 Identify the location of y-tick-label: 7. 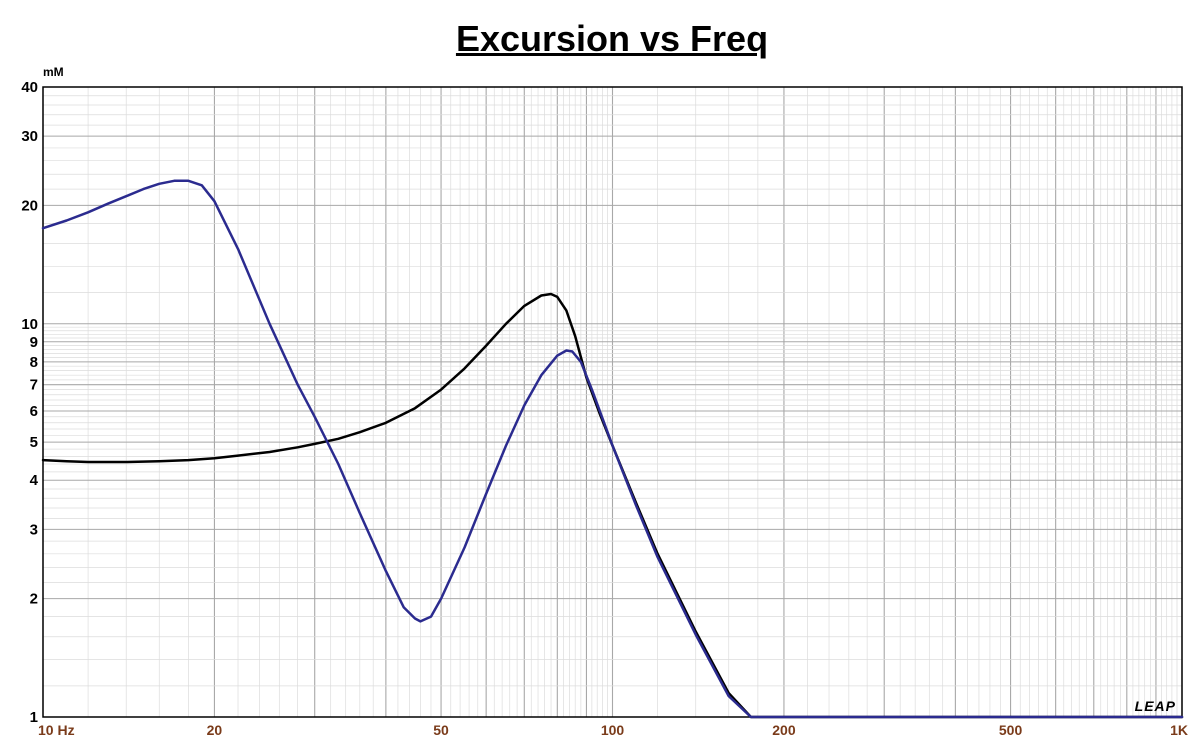
(34, 385).